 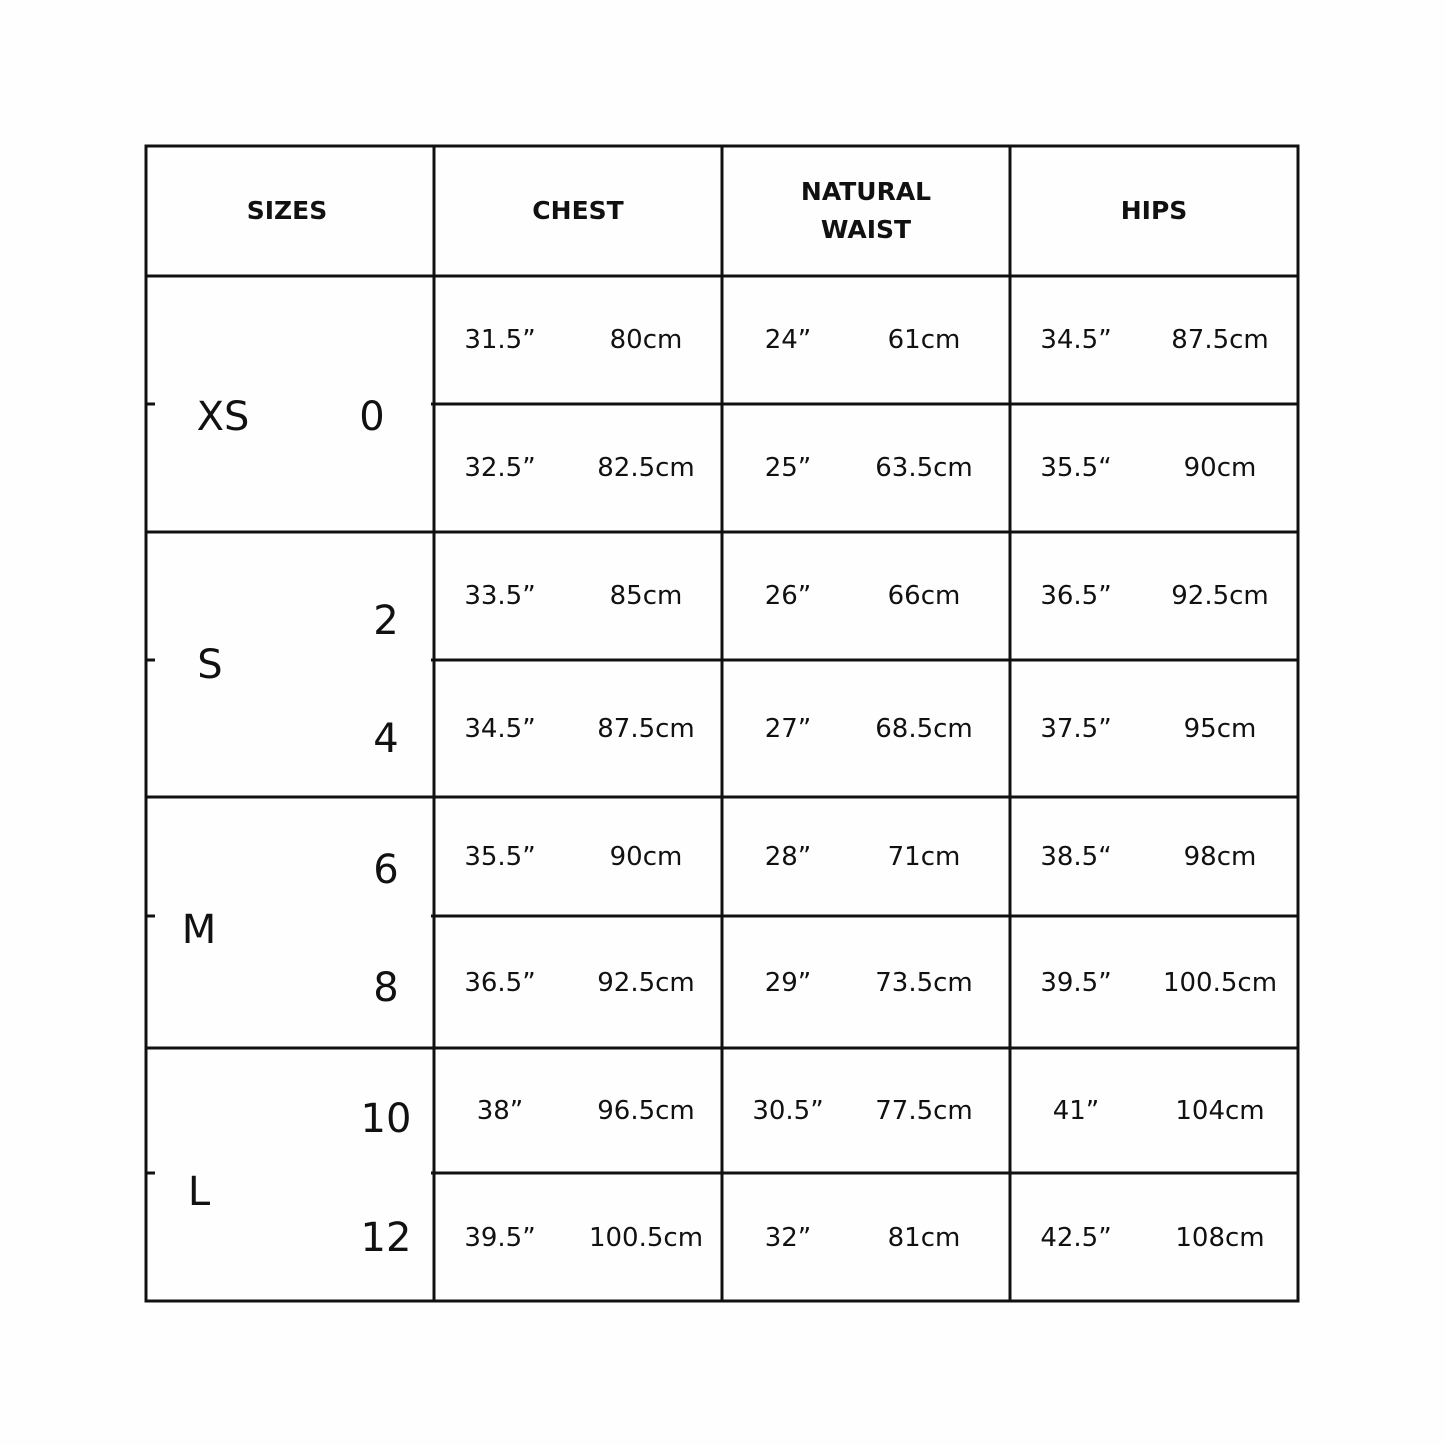 I want to click on inch-value: 42.5”, so click(x=1076, y=1238).